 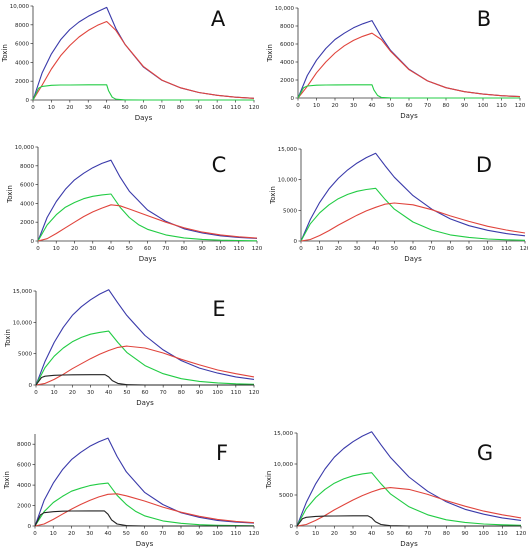 I want to click on panel-label: D, so click(x=484, y=165).